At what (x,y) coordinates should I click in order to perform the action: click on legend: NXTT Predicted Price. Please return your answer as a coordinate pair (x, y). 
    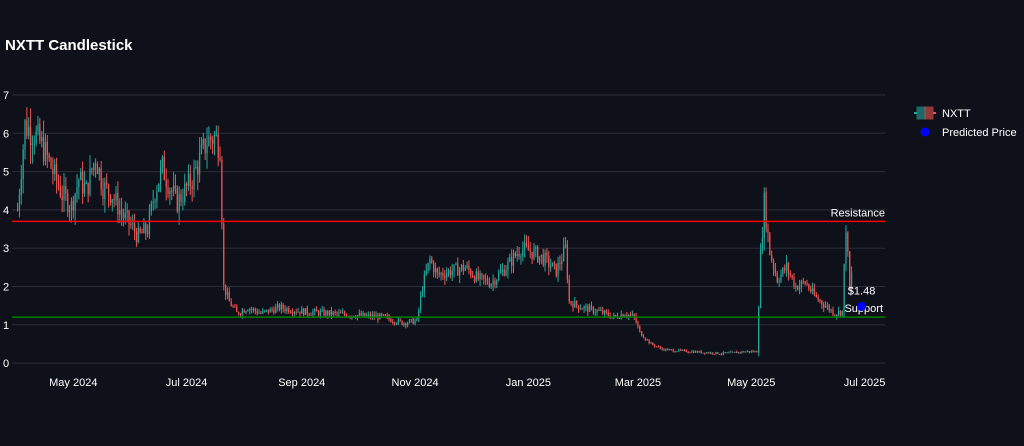
    Looking at the image, I should click on (965, 122).